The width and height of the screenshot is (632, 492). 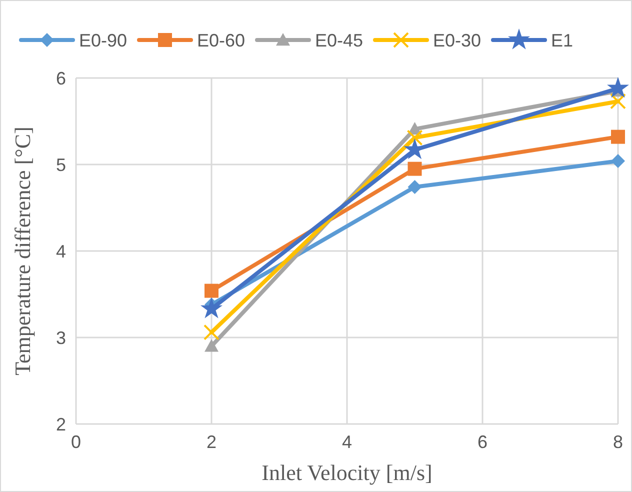 I want to click on y-axis-title: Temperature difference [°C], so click(x=22, y=251).